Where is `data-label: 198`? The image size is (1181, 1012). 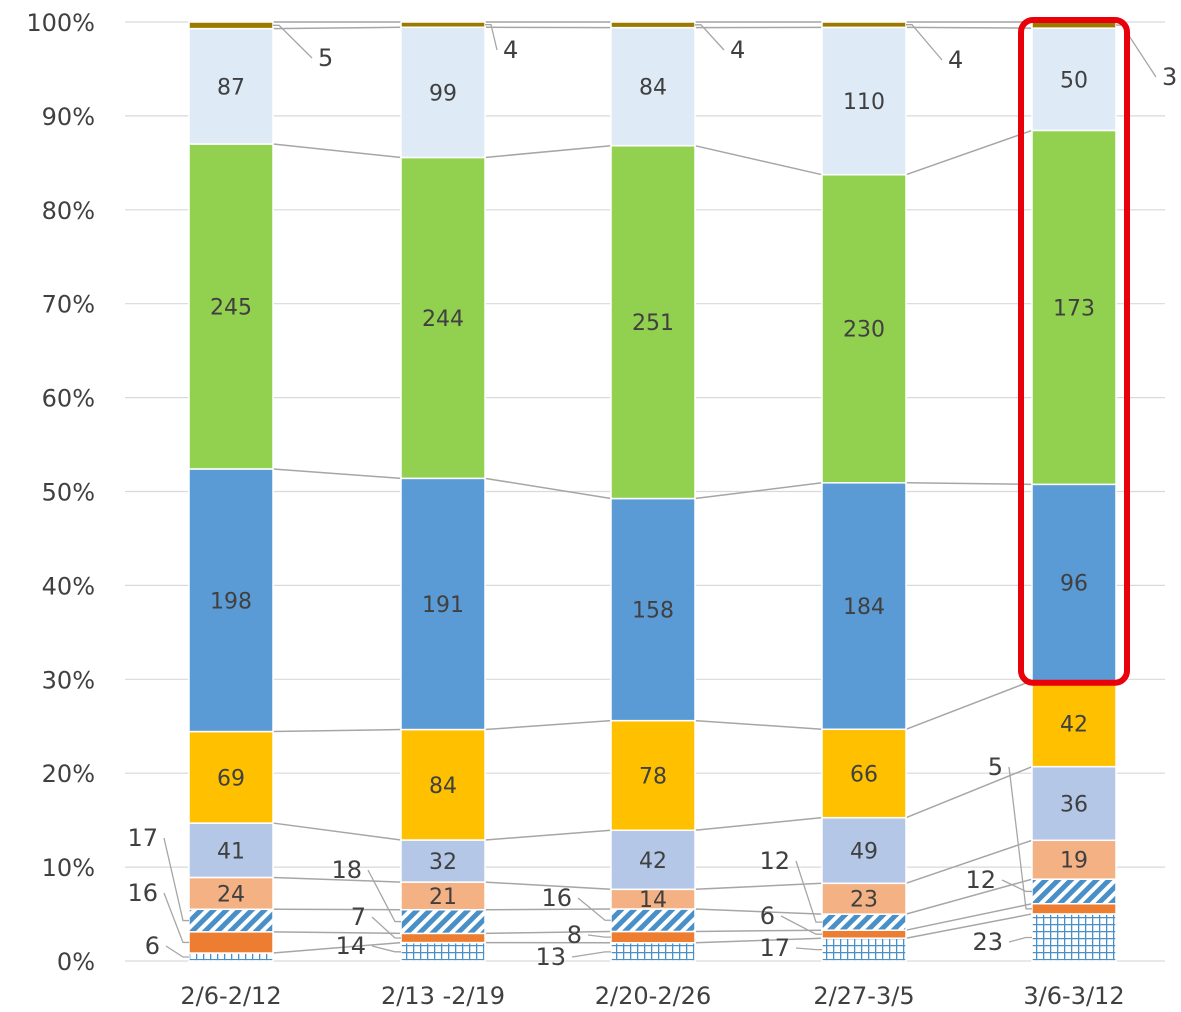 data-label: 198 is located at coordinates (231, 601).